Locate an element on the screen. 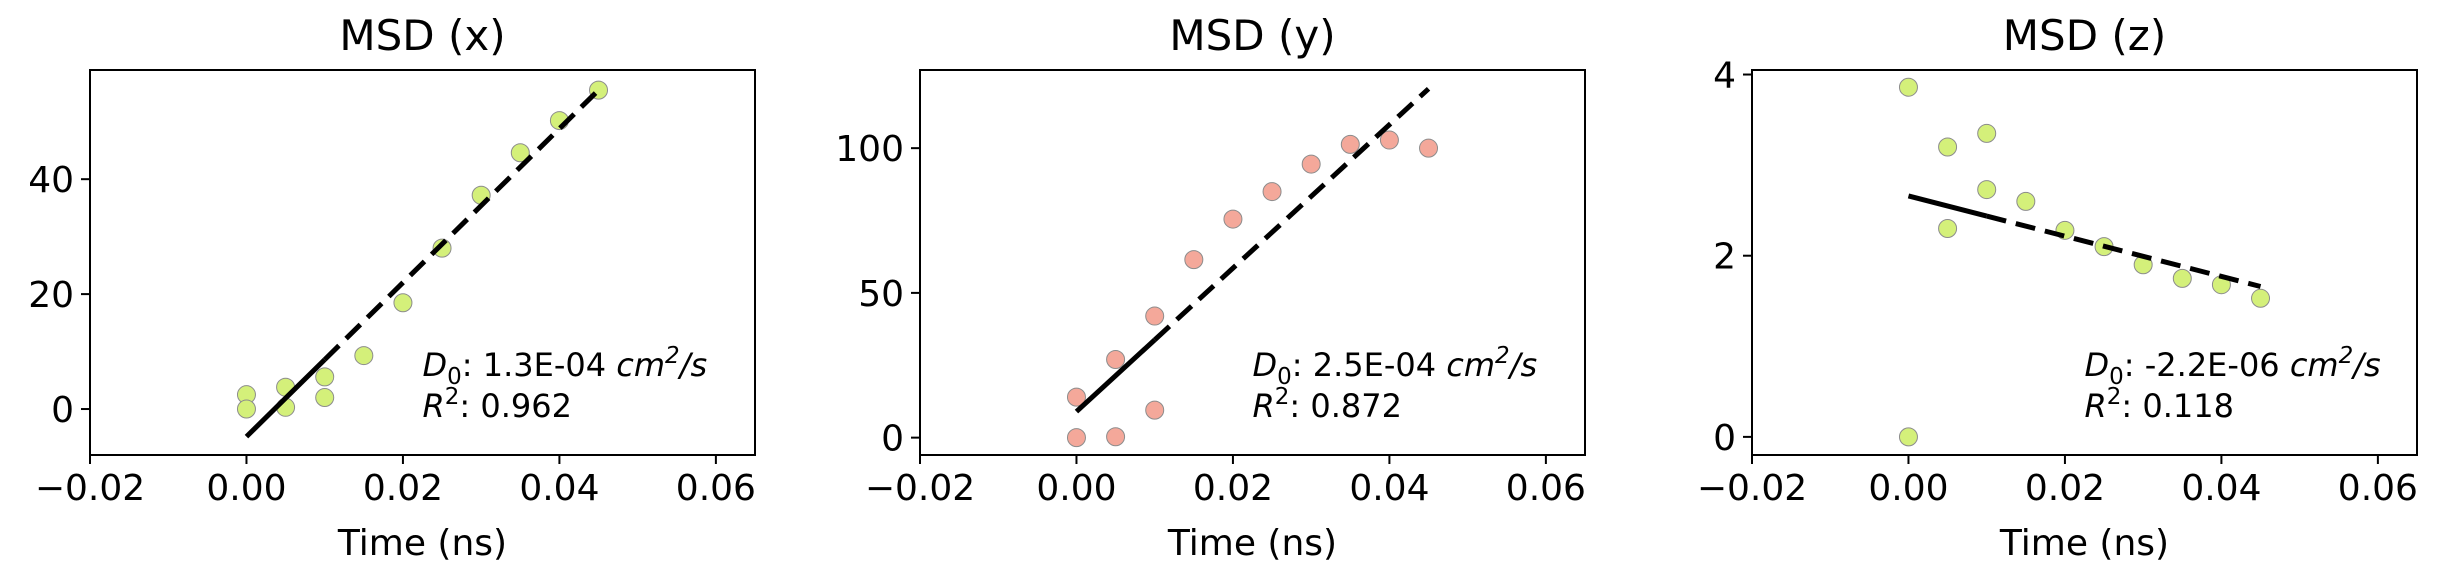 The width and height of the screenshot is (2438, 582). y-tick-label: 50 is located at coordinates (881, 294).